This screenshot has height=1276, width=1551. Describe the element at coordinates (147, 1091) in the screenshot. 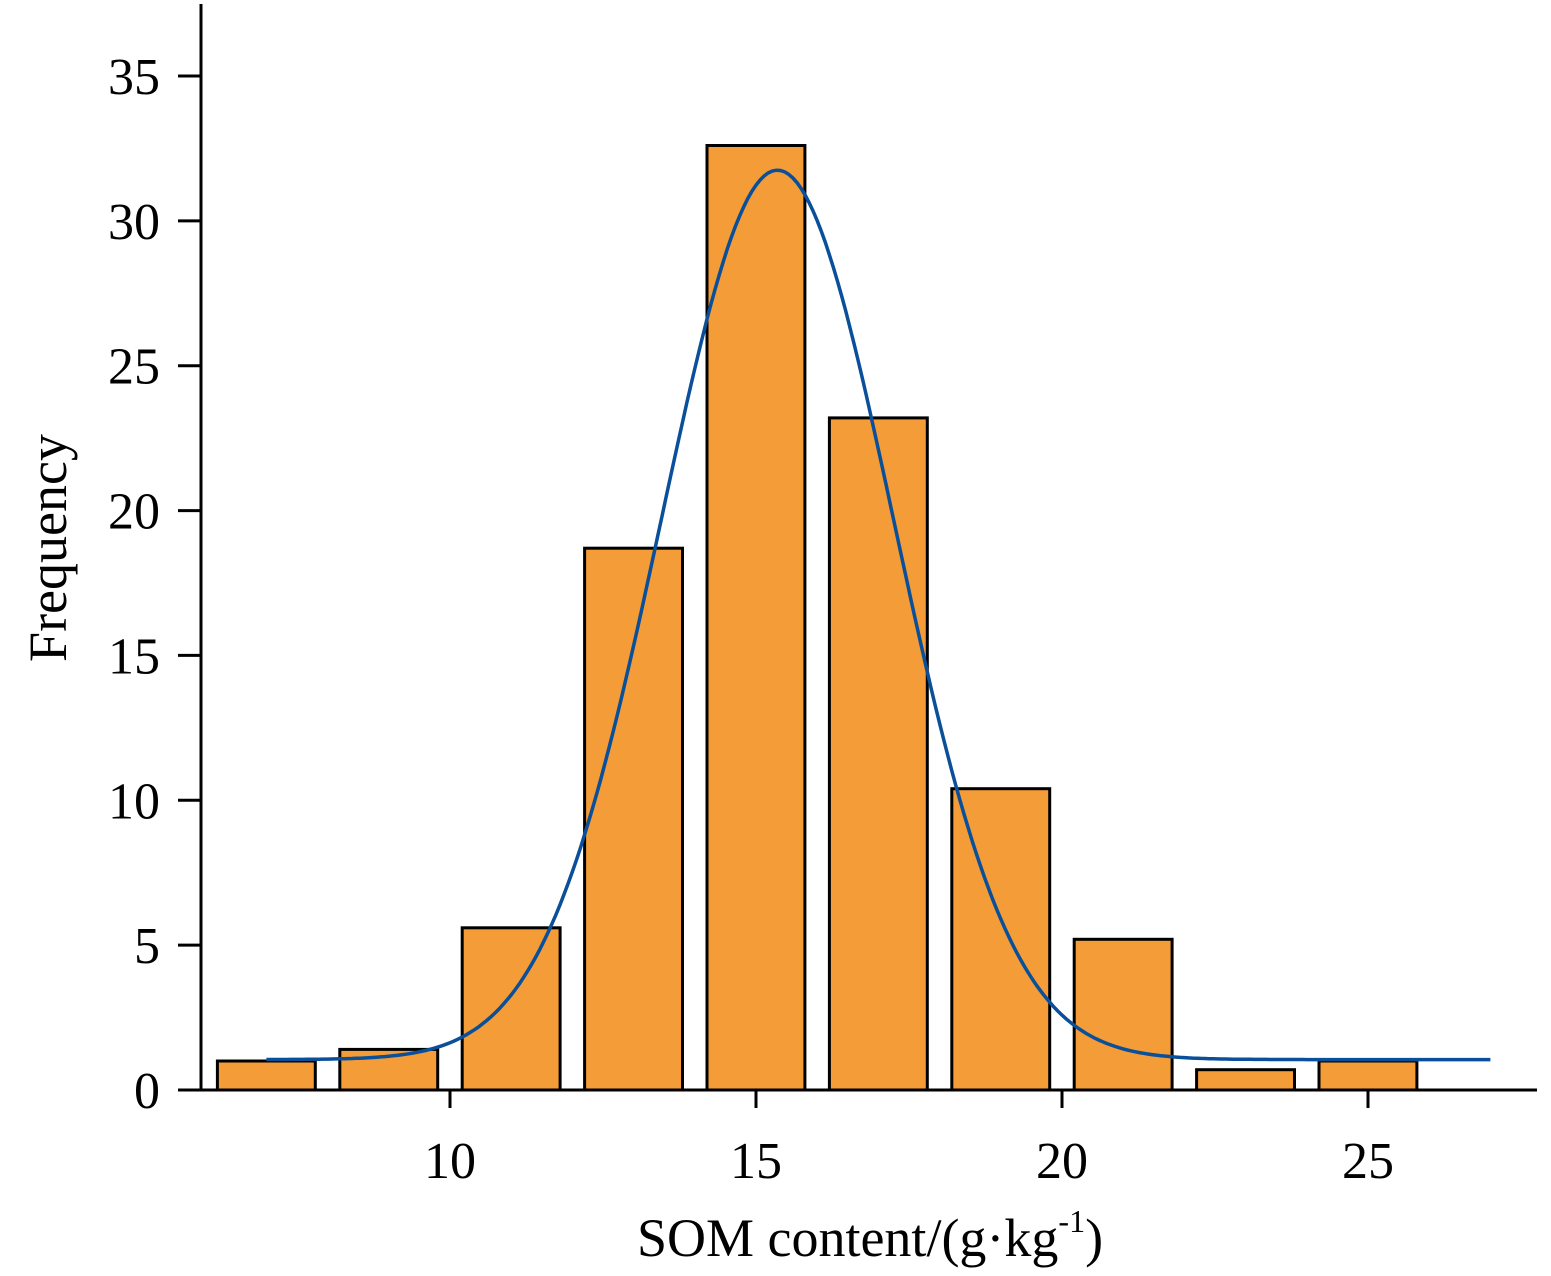

I see `y-tick-label-0: 0` at that location.